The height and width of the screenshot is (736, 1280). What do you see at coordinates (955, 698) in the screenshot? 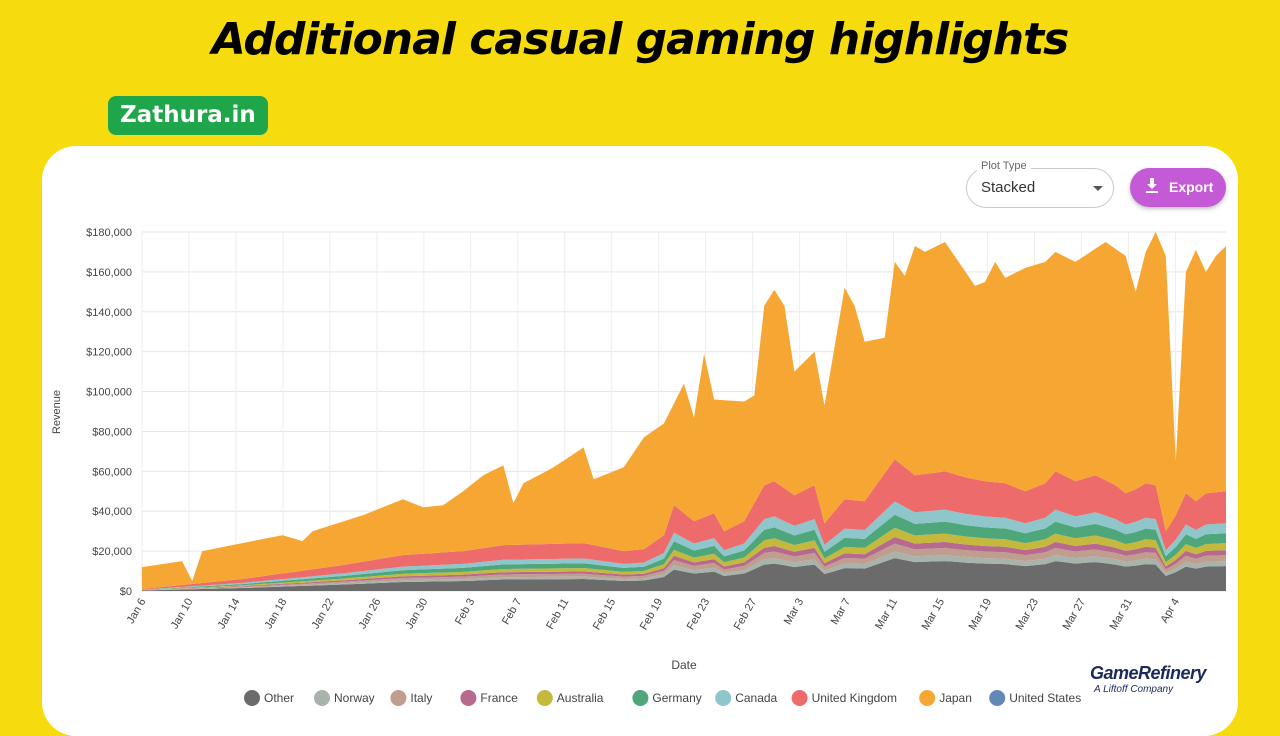
I see `legend-label: Japan` at bounding box center [955, 698].